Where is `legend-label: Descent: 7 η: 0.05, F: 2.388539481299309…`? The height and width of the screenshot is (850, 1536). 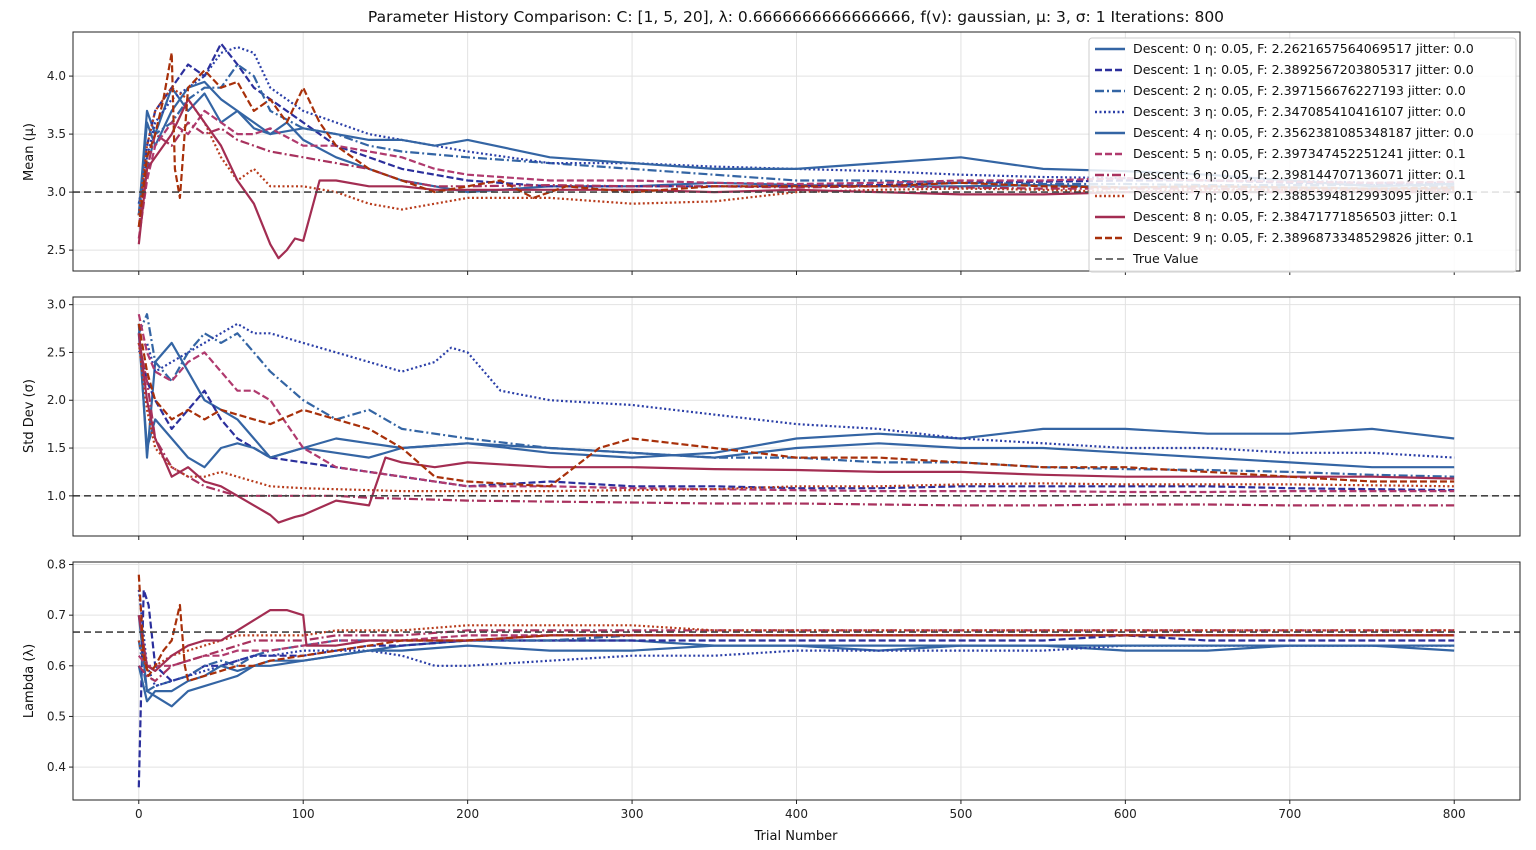 legend-label: Descent: 7 η: 0.05, F: 2.388539481299309… is located at coordinates (1303, 195).